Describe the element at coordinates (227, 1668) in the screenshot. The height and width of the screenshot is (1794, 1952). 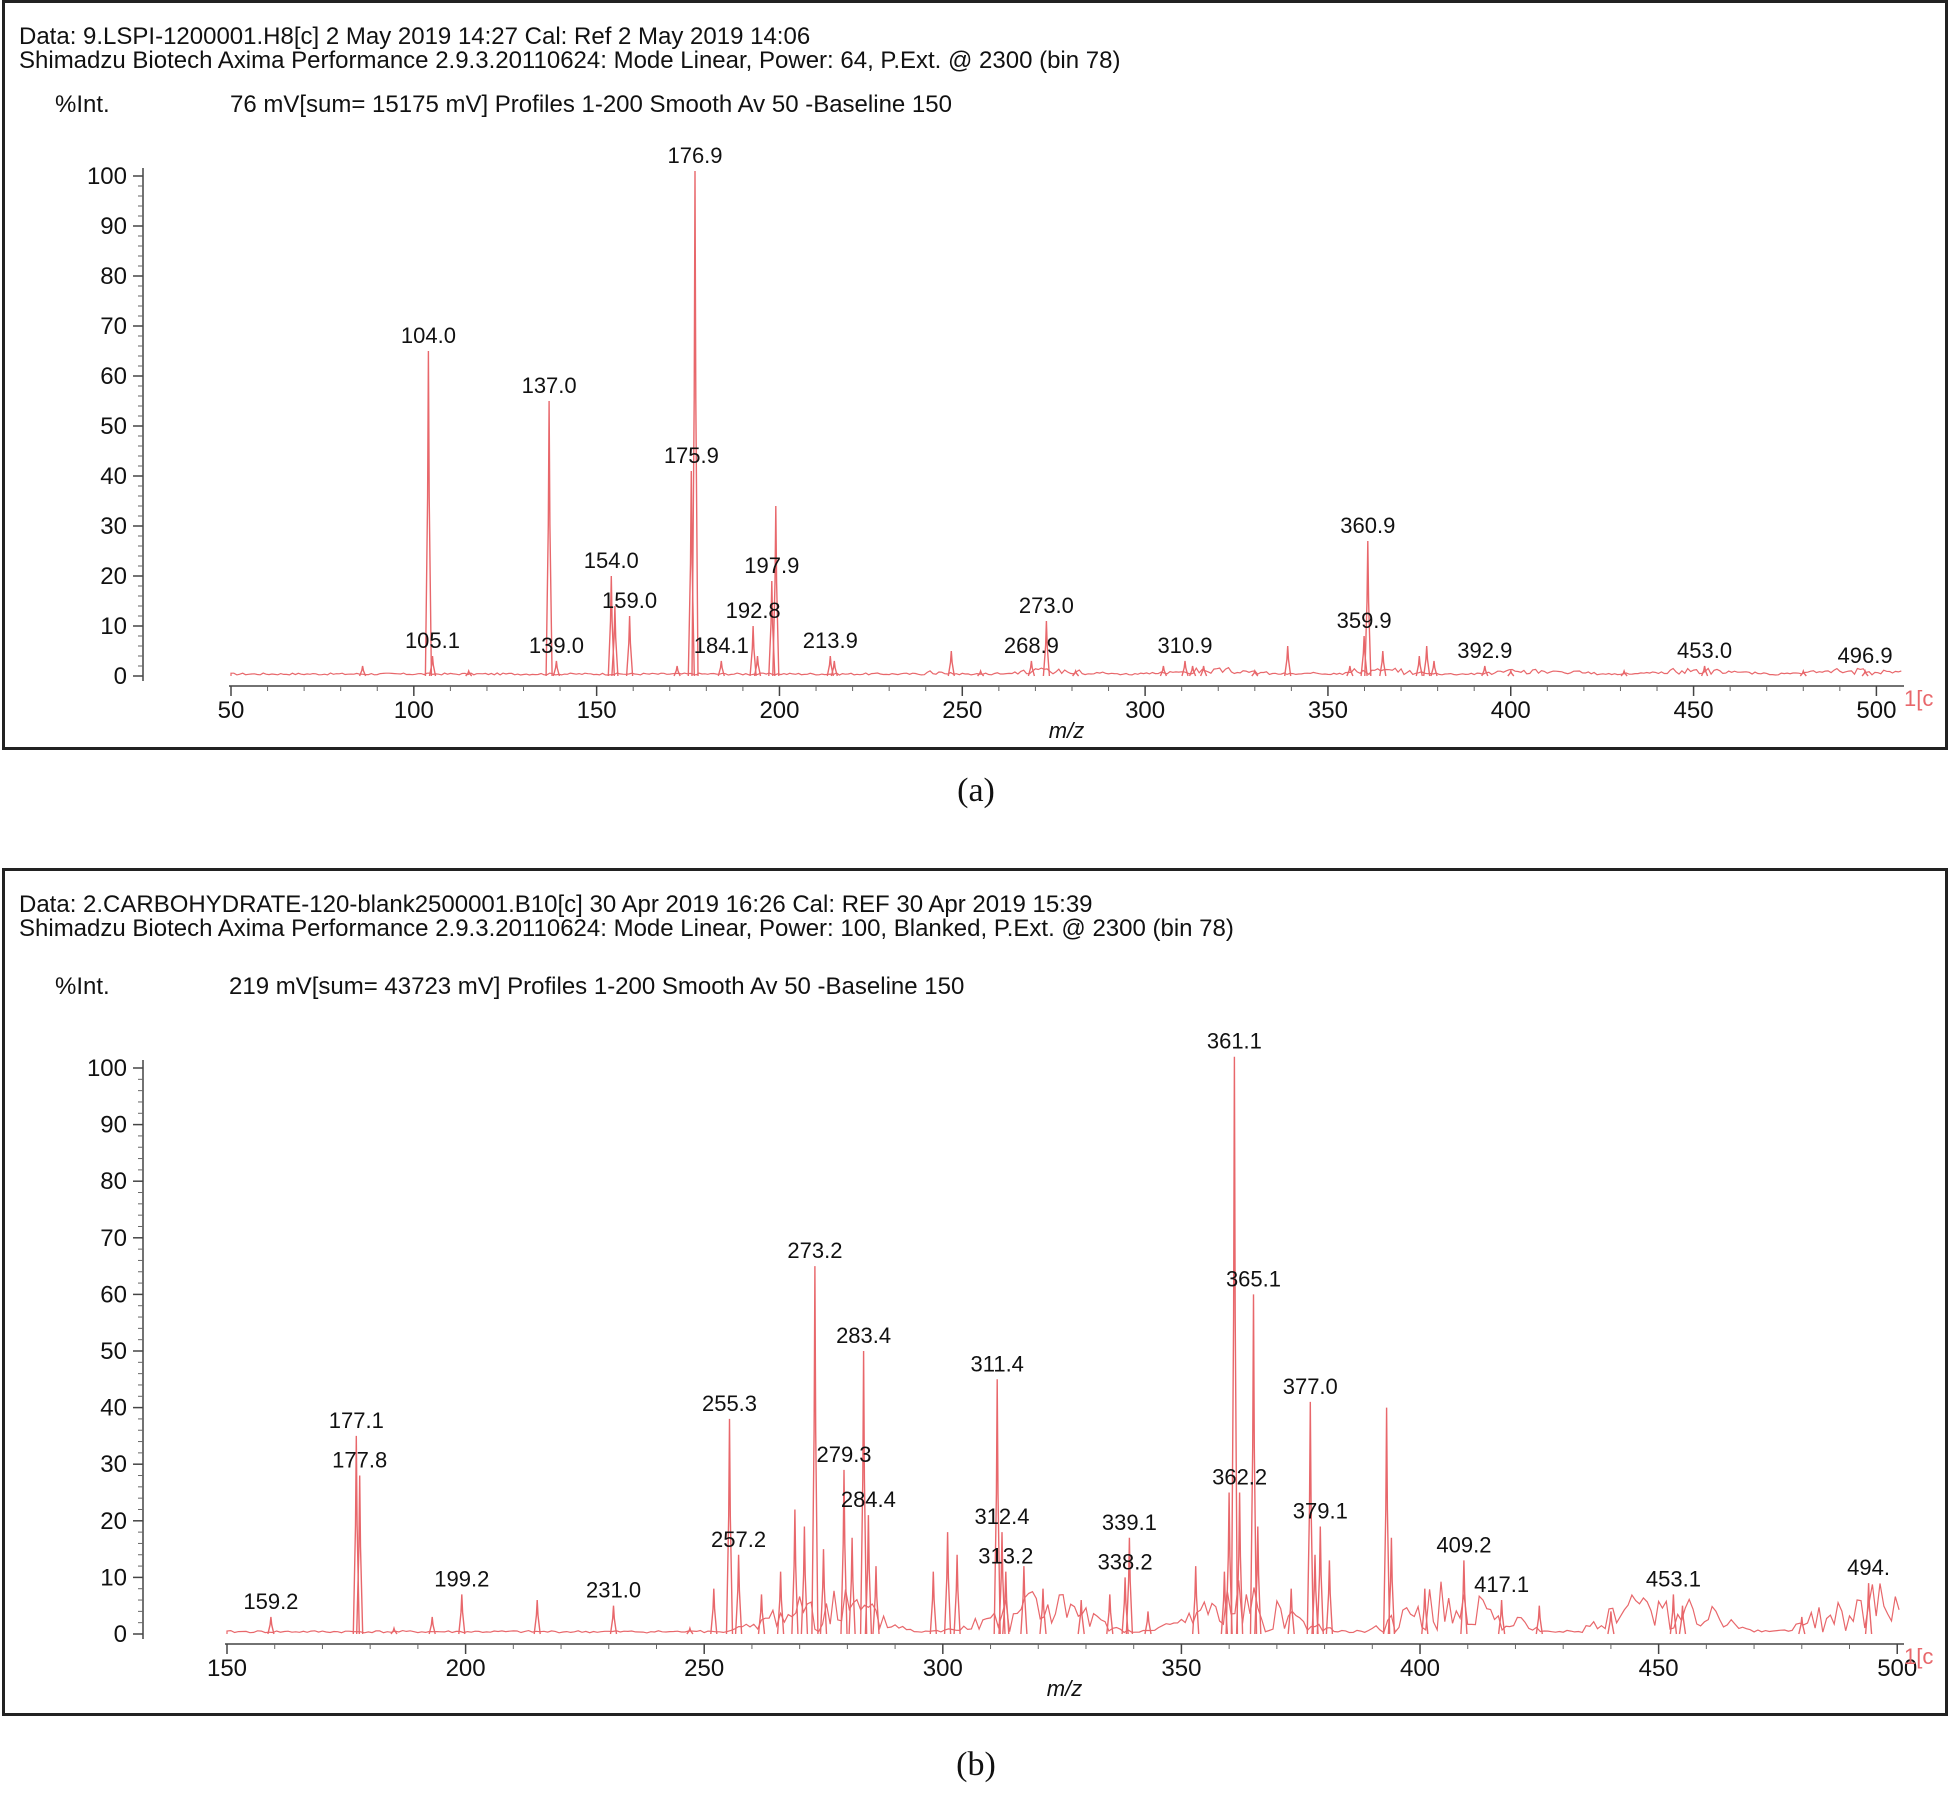
I see `x-tick-label: 150` at that location.